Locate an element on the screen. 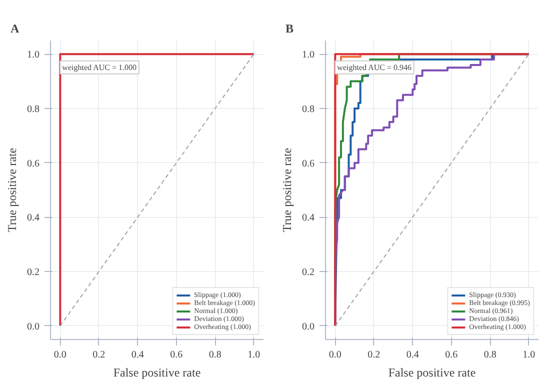 This screenshot has height=382, width=550. annotation: weighted AUC = 1.000 is located at coordinates (99, 67).